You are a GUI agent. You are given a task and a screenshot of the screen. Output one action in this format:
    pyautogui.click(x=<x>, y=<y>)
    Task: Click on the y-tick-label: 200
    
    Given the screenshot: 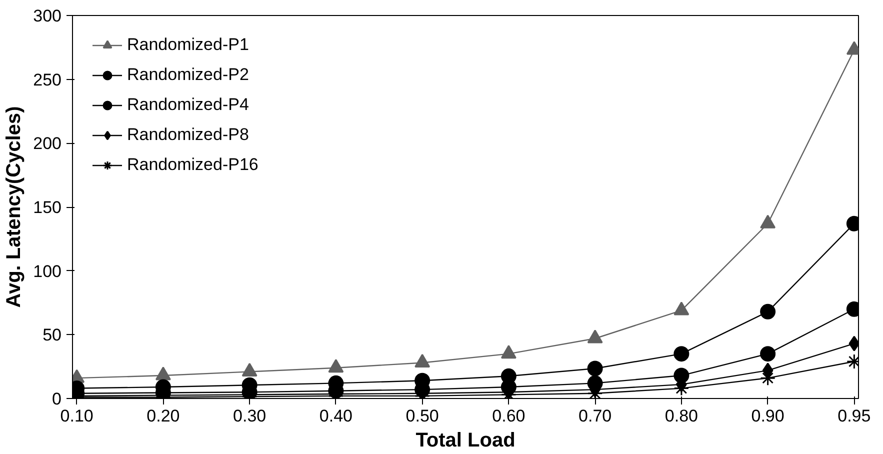 What is the action you would take?
    pyautogui.click(x=47, y=144)
    